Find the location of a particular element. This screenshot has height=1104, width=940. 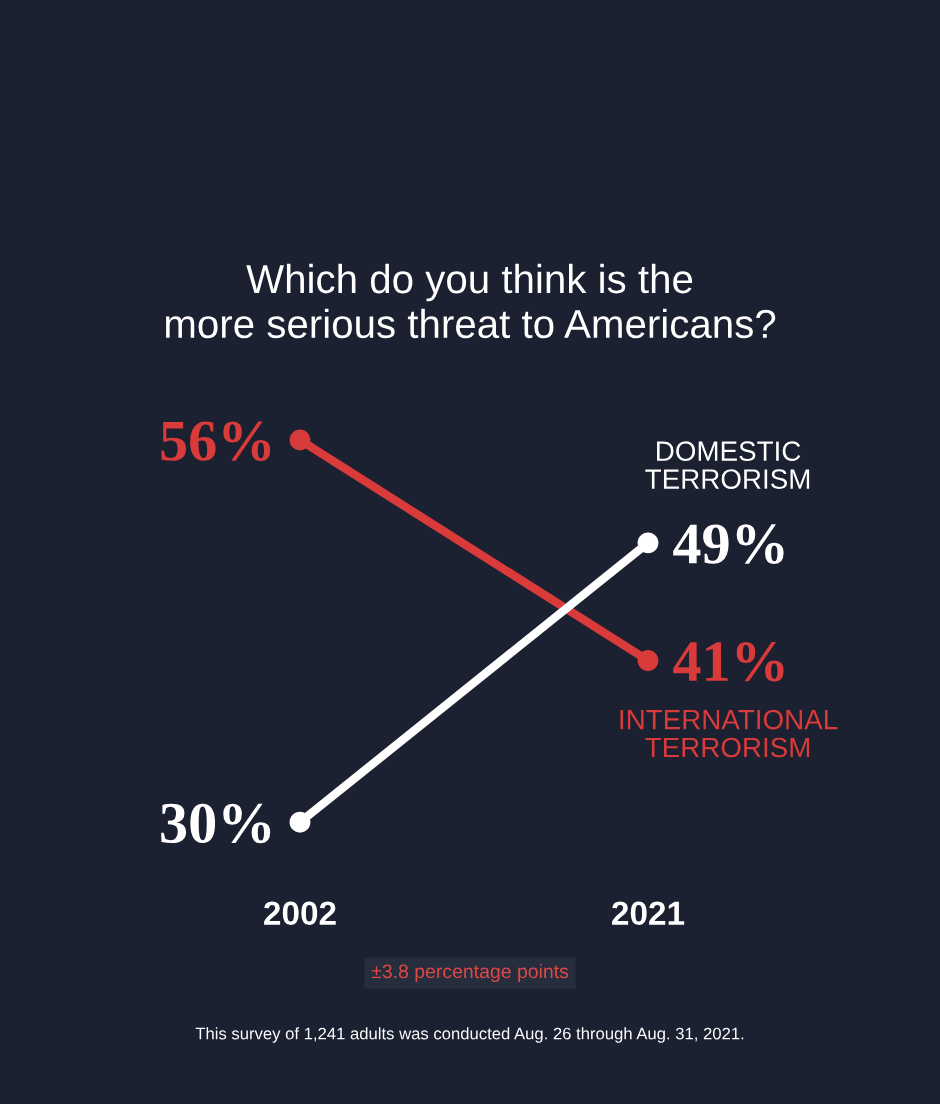

x-tick-label: 2021 is located at coordinates (648, 913).